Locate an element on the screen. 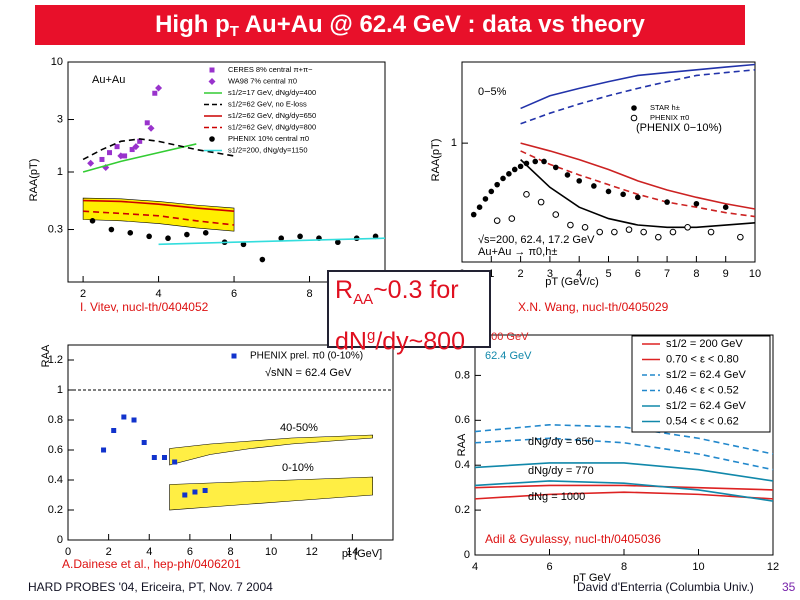 The height and width of the screenshot is (600, 800). legend-label: PHENIX prel. π0 (0-10%) is located at coordinates (306, 356).